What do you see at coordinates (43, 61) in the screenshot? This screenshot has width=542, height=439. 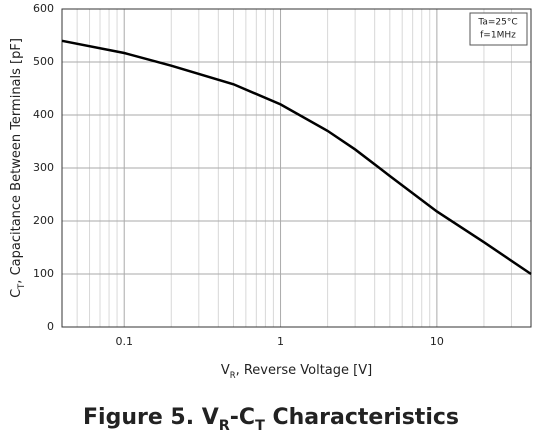 I see `y-tick-label: 500` at bounding box center [43, 61].